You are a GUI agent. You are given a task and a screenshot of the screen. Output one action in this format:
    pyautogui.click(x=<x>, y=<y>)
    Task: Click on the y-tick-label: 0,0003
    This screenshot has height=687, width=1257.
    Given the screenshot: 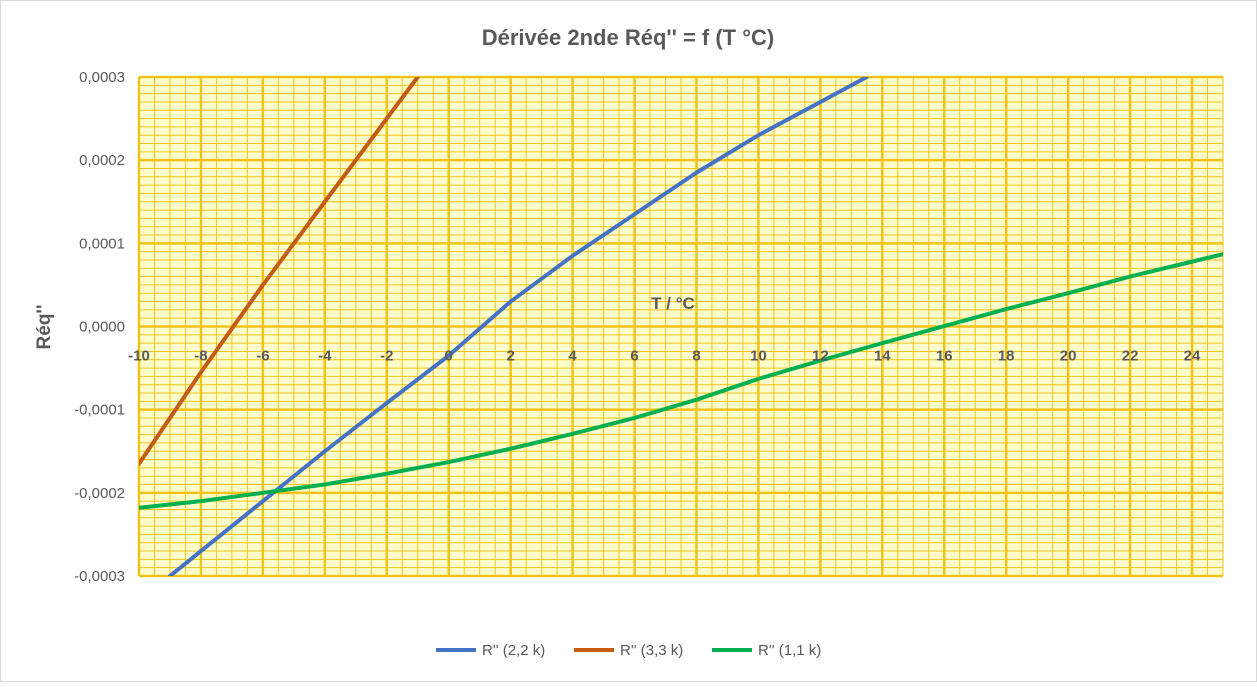 What is the action you would take?
    pyautogui.click(x=102, y=77)
    